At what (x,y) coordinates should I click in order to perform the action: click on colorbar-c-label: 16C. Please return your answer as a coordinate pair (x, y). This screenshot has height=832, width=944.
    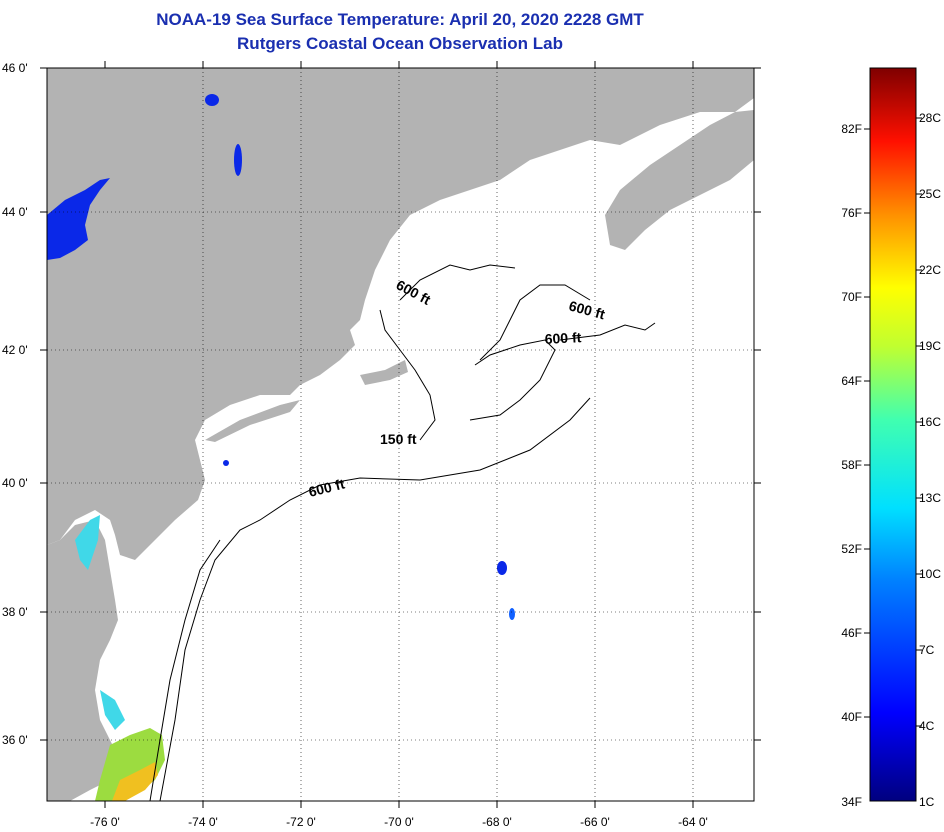
    Looking at the image, I should click on (930, 422).